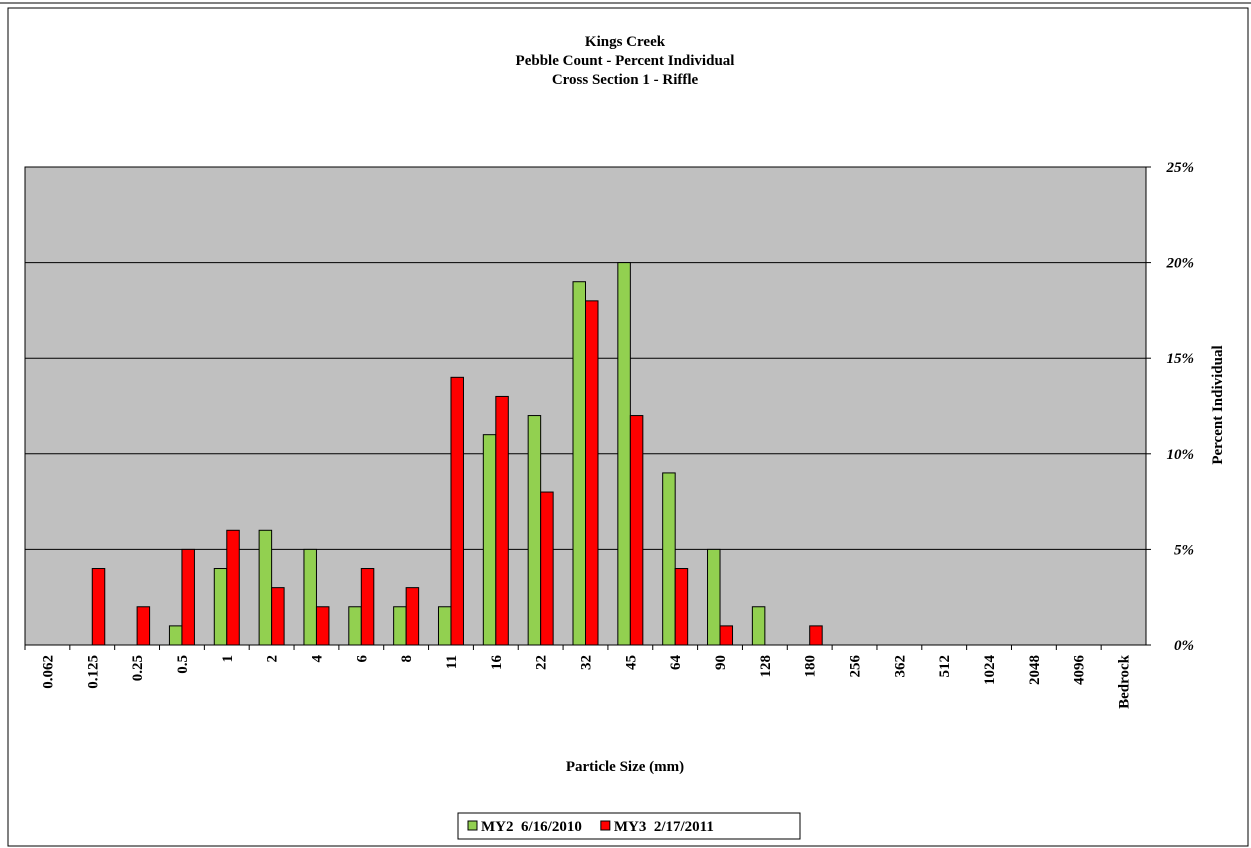 The height and width of the screenshot is (848, 1251). What do you see at coordinates (631, 662) in the screenshot?
I see `x-tick-label: 45` at bounding box center [631, 662].